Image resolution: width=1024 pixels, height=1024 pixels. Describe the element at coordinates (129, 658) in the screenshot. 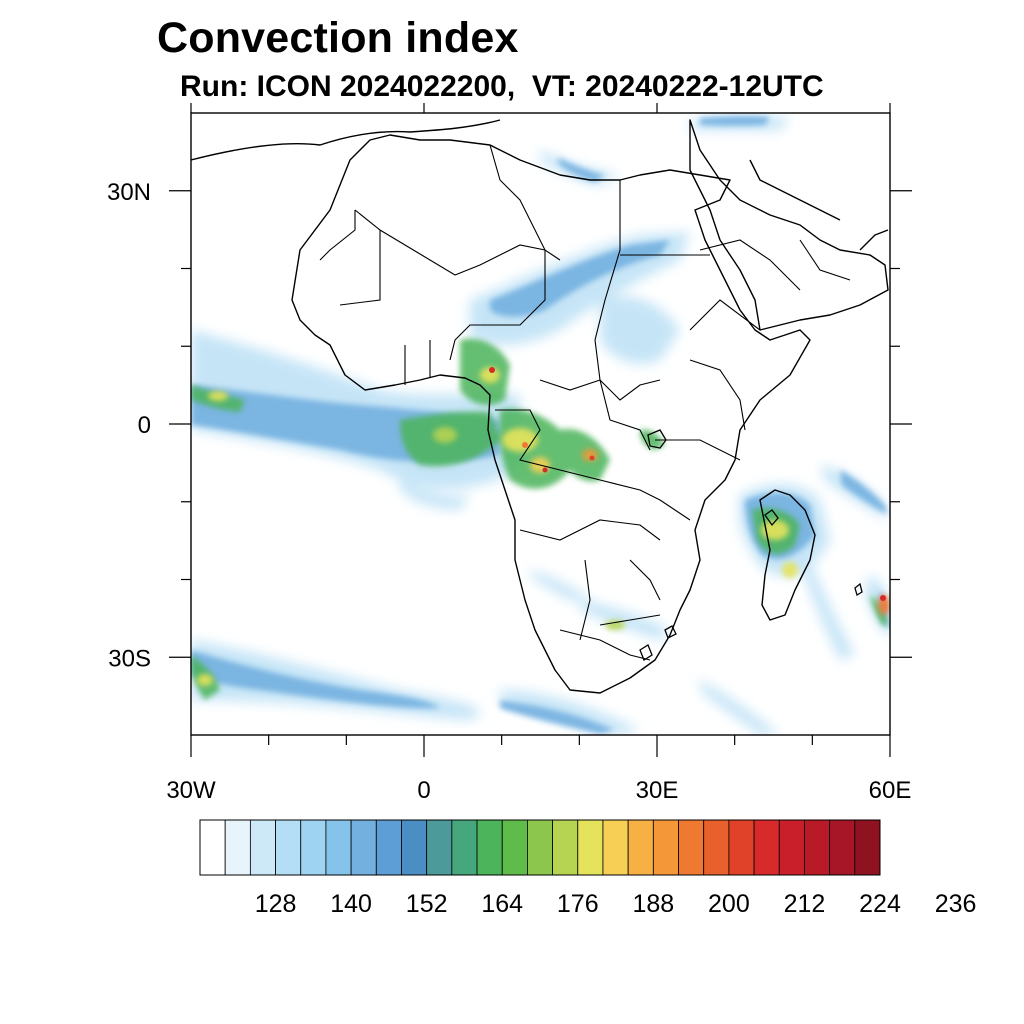

I see `lat-tick-label: 30S` at that location.